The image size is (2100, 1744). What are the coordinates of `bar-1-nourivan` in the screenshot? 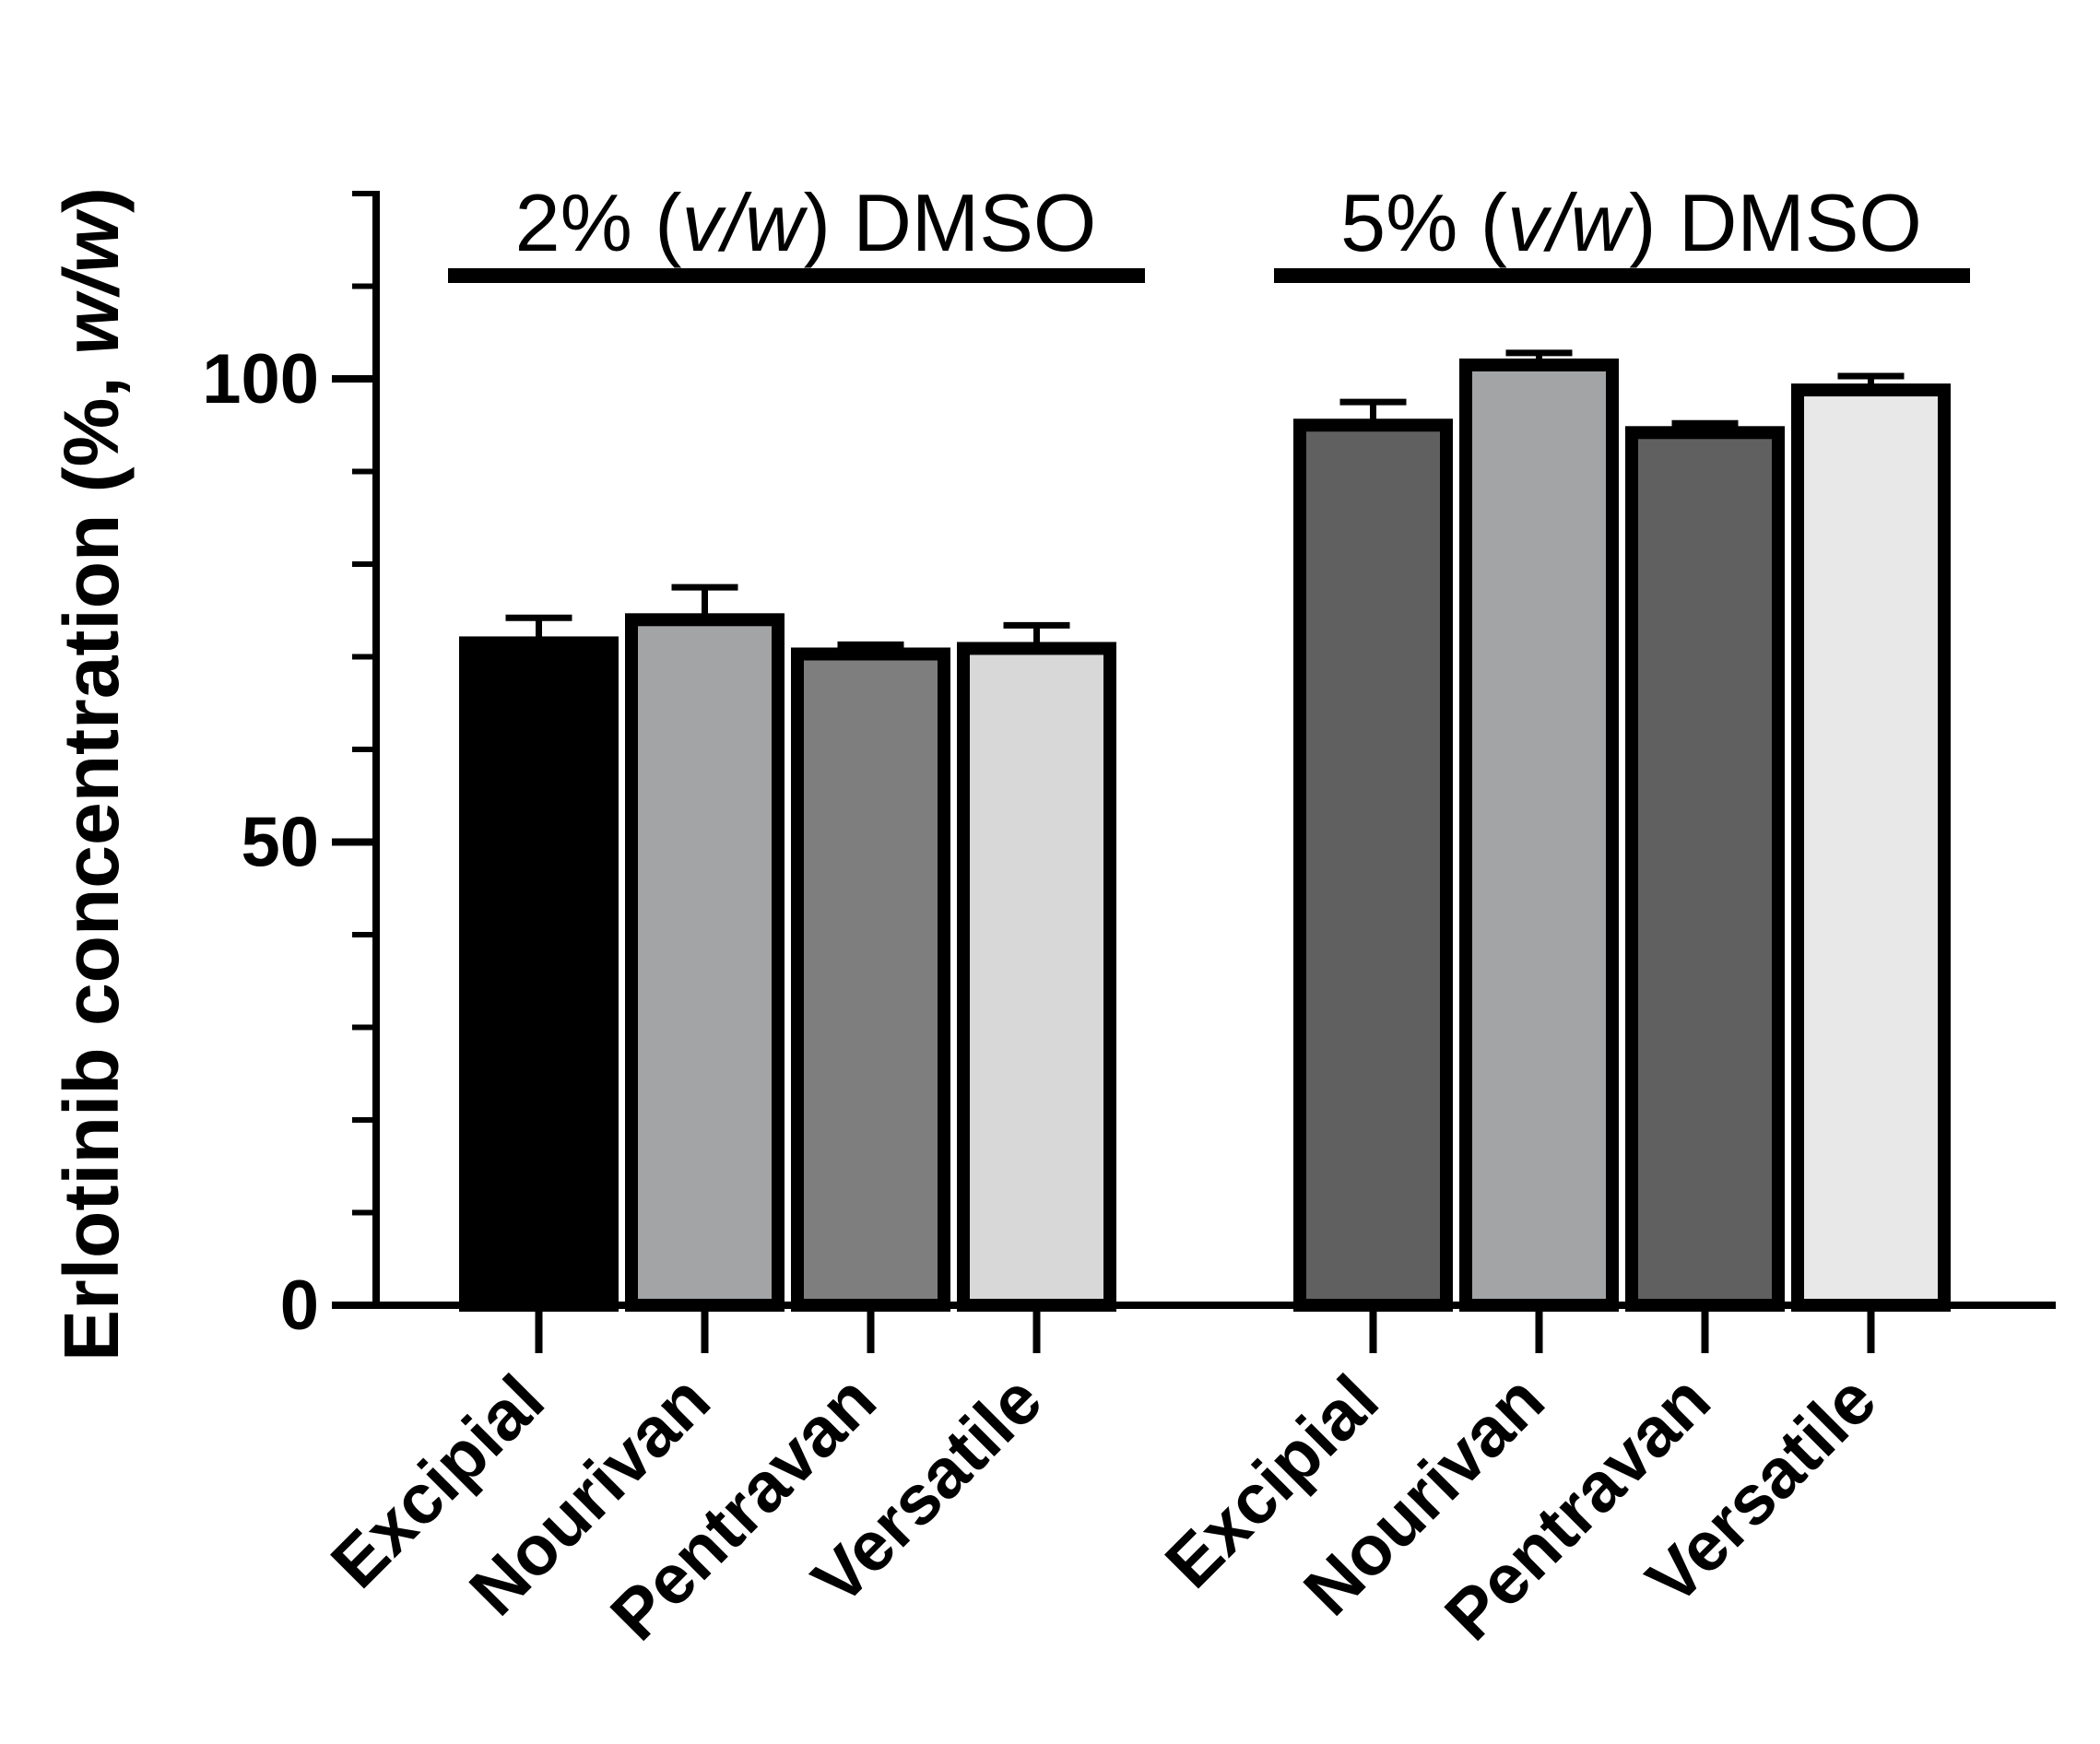 It's located at (705, 963).